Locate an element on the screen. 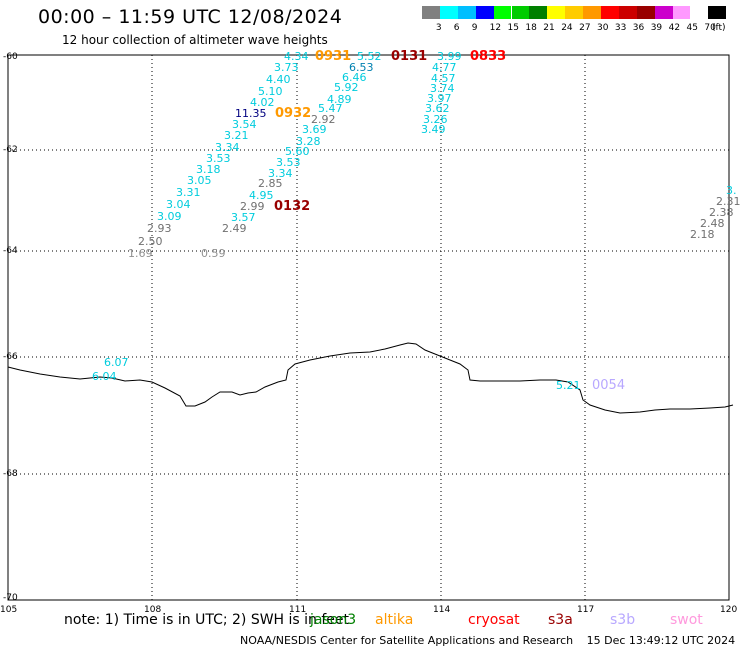  wave-height-value: 4.77 is located at coordinates (444, 67).